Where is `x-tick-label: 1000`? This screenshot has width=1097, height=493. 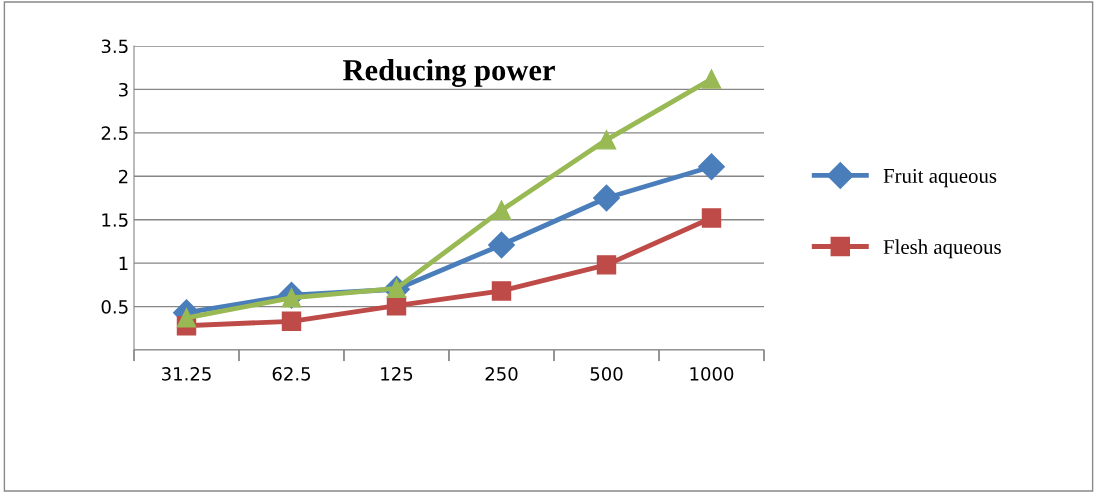 x-tick-label: 1000 is located at coordinates (712, 373).